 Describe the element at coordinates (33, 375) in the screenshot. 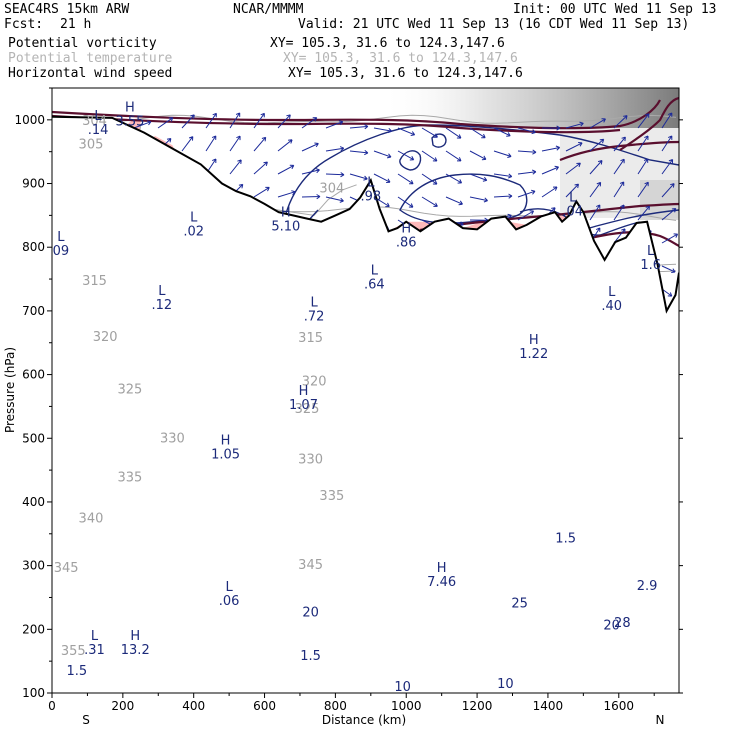

I see `y-tick-label: 600` at that location.